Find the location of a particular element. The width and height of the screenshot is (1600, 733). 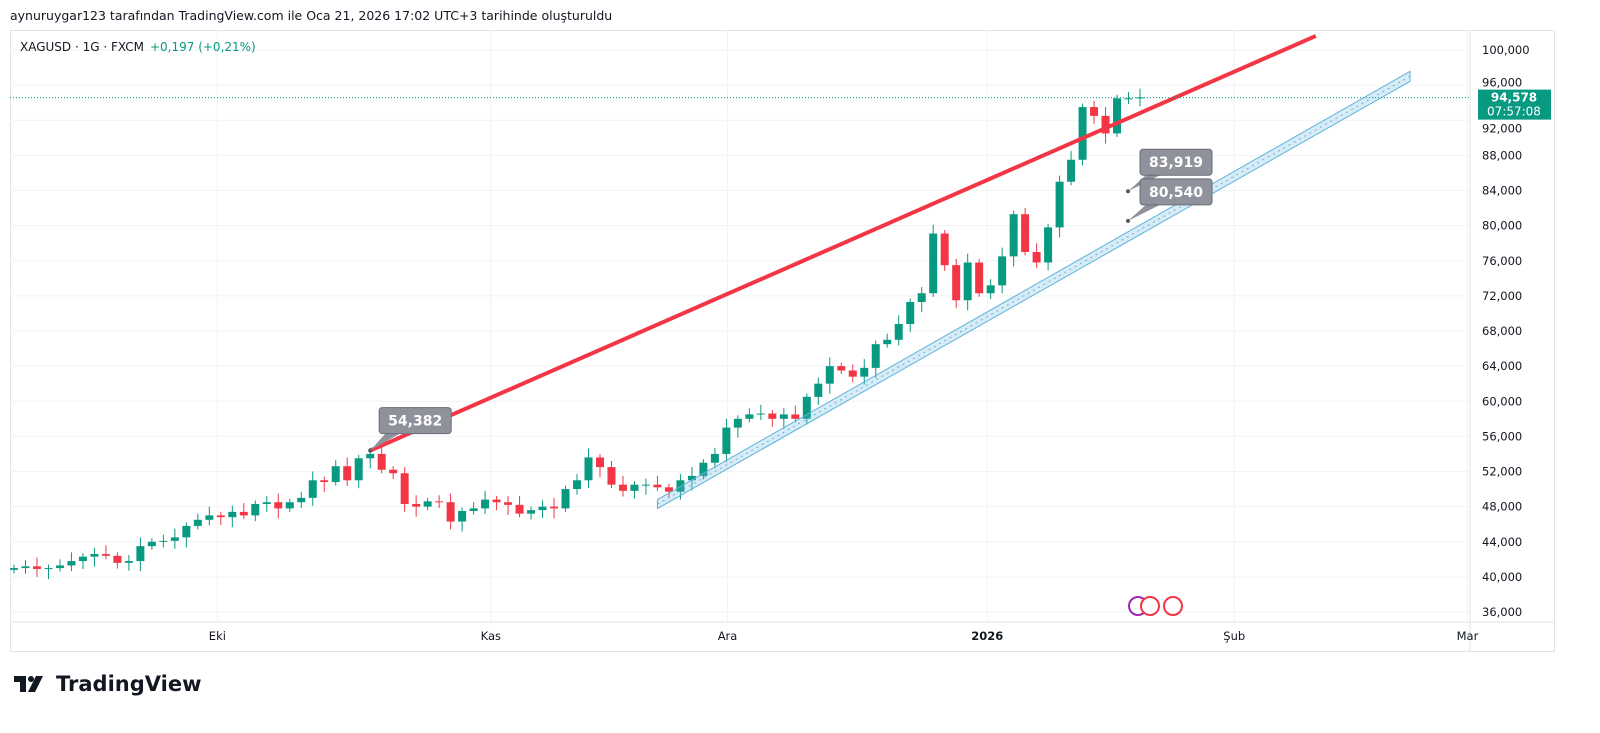

symbol-change: +0,197 (+0,21%) is located at coordinates (202, 47).